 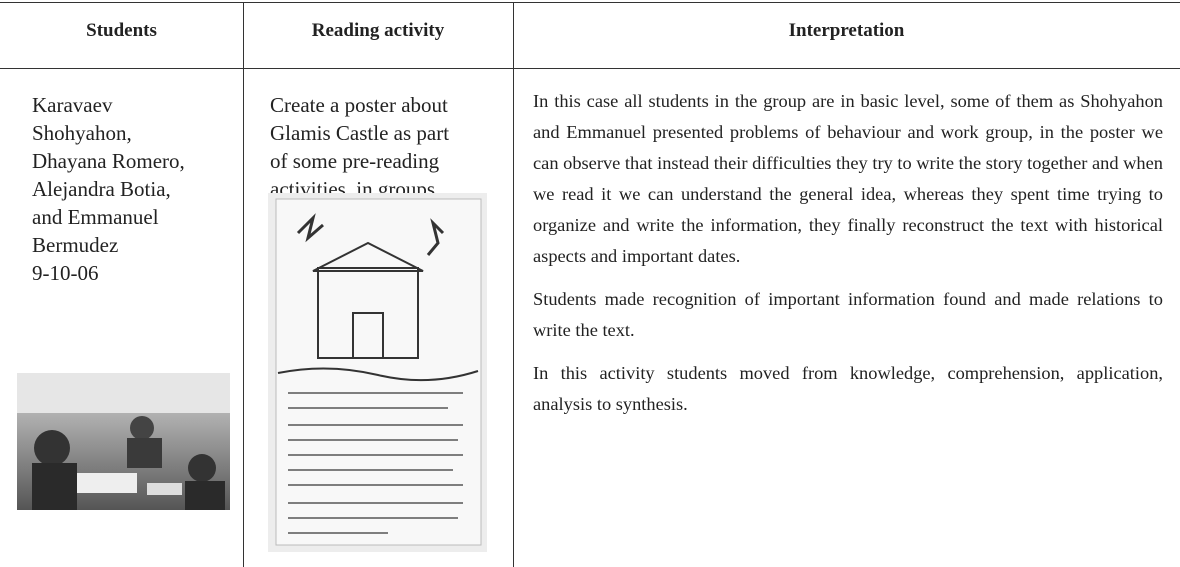 What do you see at coordinates (360, 133) in the screenshot?
I see `text-line: Glamis Castle as part` at bounding box center [360, 133].